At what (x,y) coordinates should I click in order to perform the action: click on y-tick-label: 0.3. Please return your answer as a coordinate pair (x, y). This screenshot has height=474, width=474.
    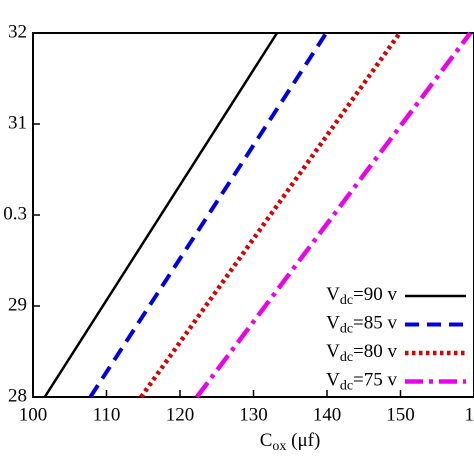
    Looking at the image, I should click on (15, 213).